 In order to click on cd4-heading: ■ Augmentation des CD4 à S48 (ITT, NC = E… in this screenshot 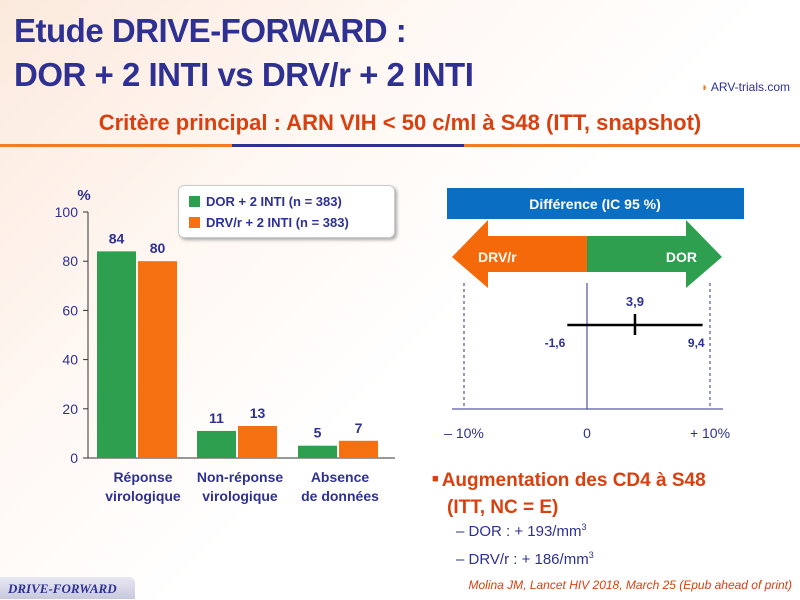, I will do `click(569, 494)`.